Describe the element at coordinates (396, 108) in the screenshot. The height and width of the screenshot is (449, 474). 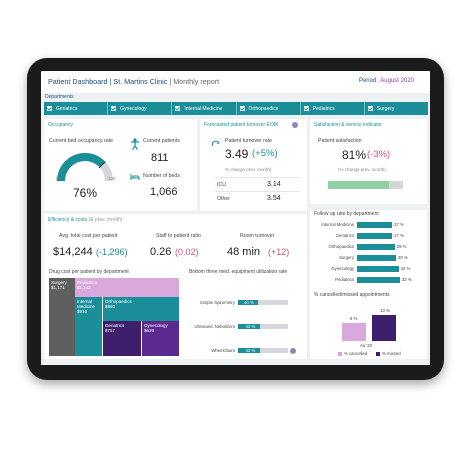
I see `dept-filter-surgery: Surgery` at that location.